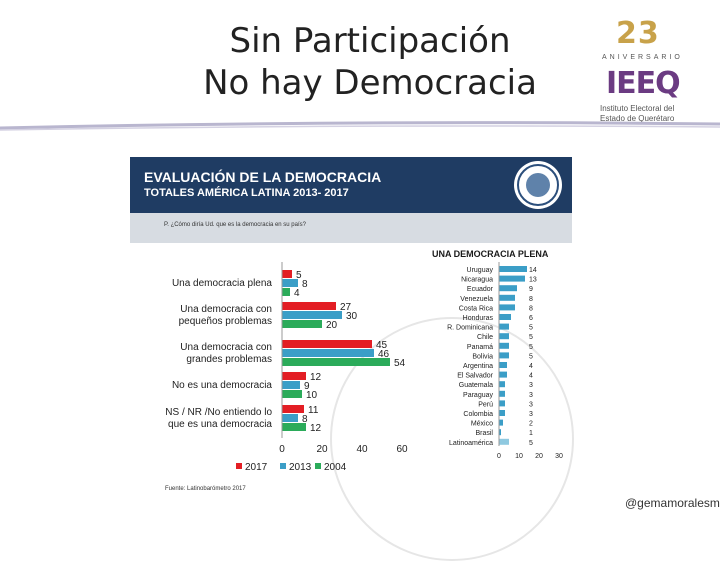 Image resolution: width=720 pixels, height=561 pixels. Describe the element at coordinates (307, 386) in the screenshot. I see `bar-value-label: 9` at that location.